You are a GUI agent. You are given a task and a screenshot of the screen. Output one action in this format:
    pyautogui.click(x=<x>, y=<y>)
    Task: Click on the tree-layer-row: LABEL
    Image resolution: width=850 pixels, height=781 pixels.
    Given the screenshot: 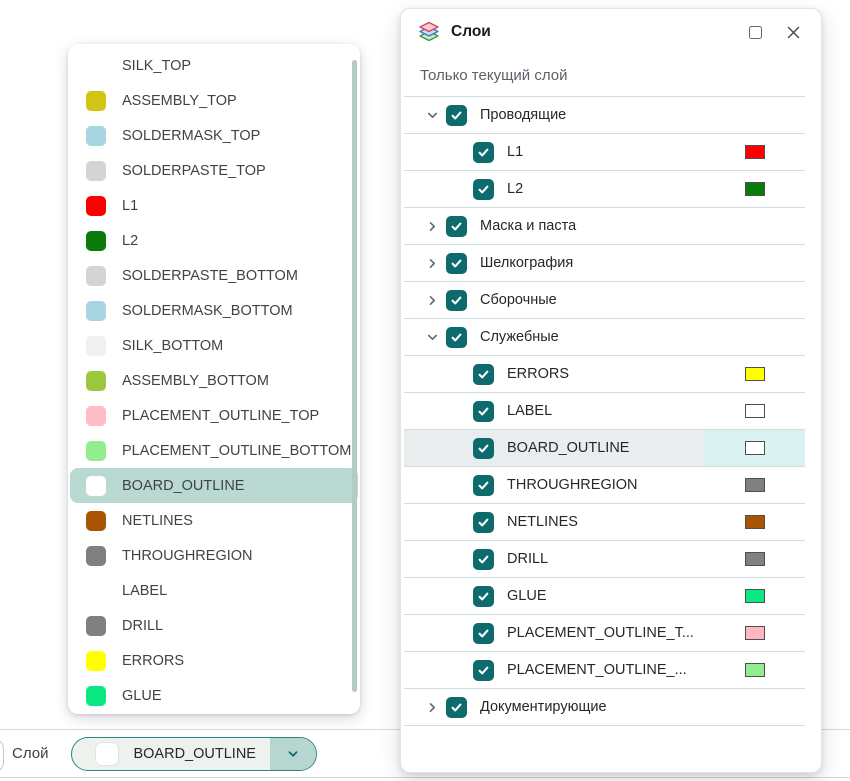 What is the action you would take?
    pyautogui.click(x=604, y=411)
    